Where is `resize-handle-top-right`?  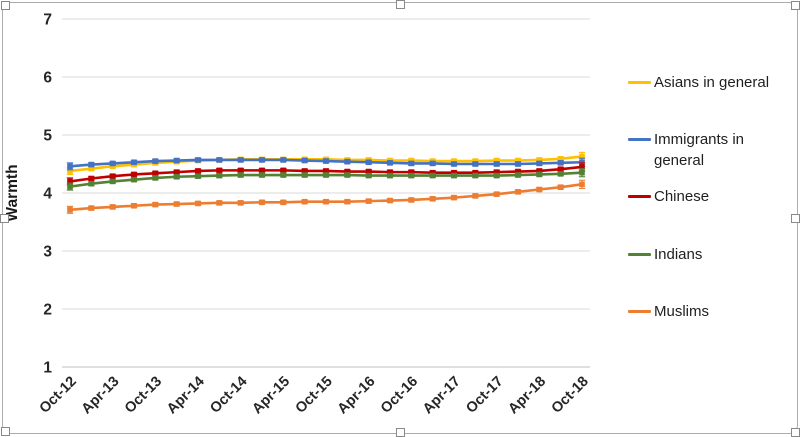 resize-handle-top-right is located at coordinates (795, 5).